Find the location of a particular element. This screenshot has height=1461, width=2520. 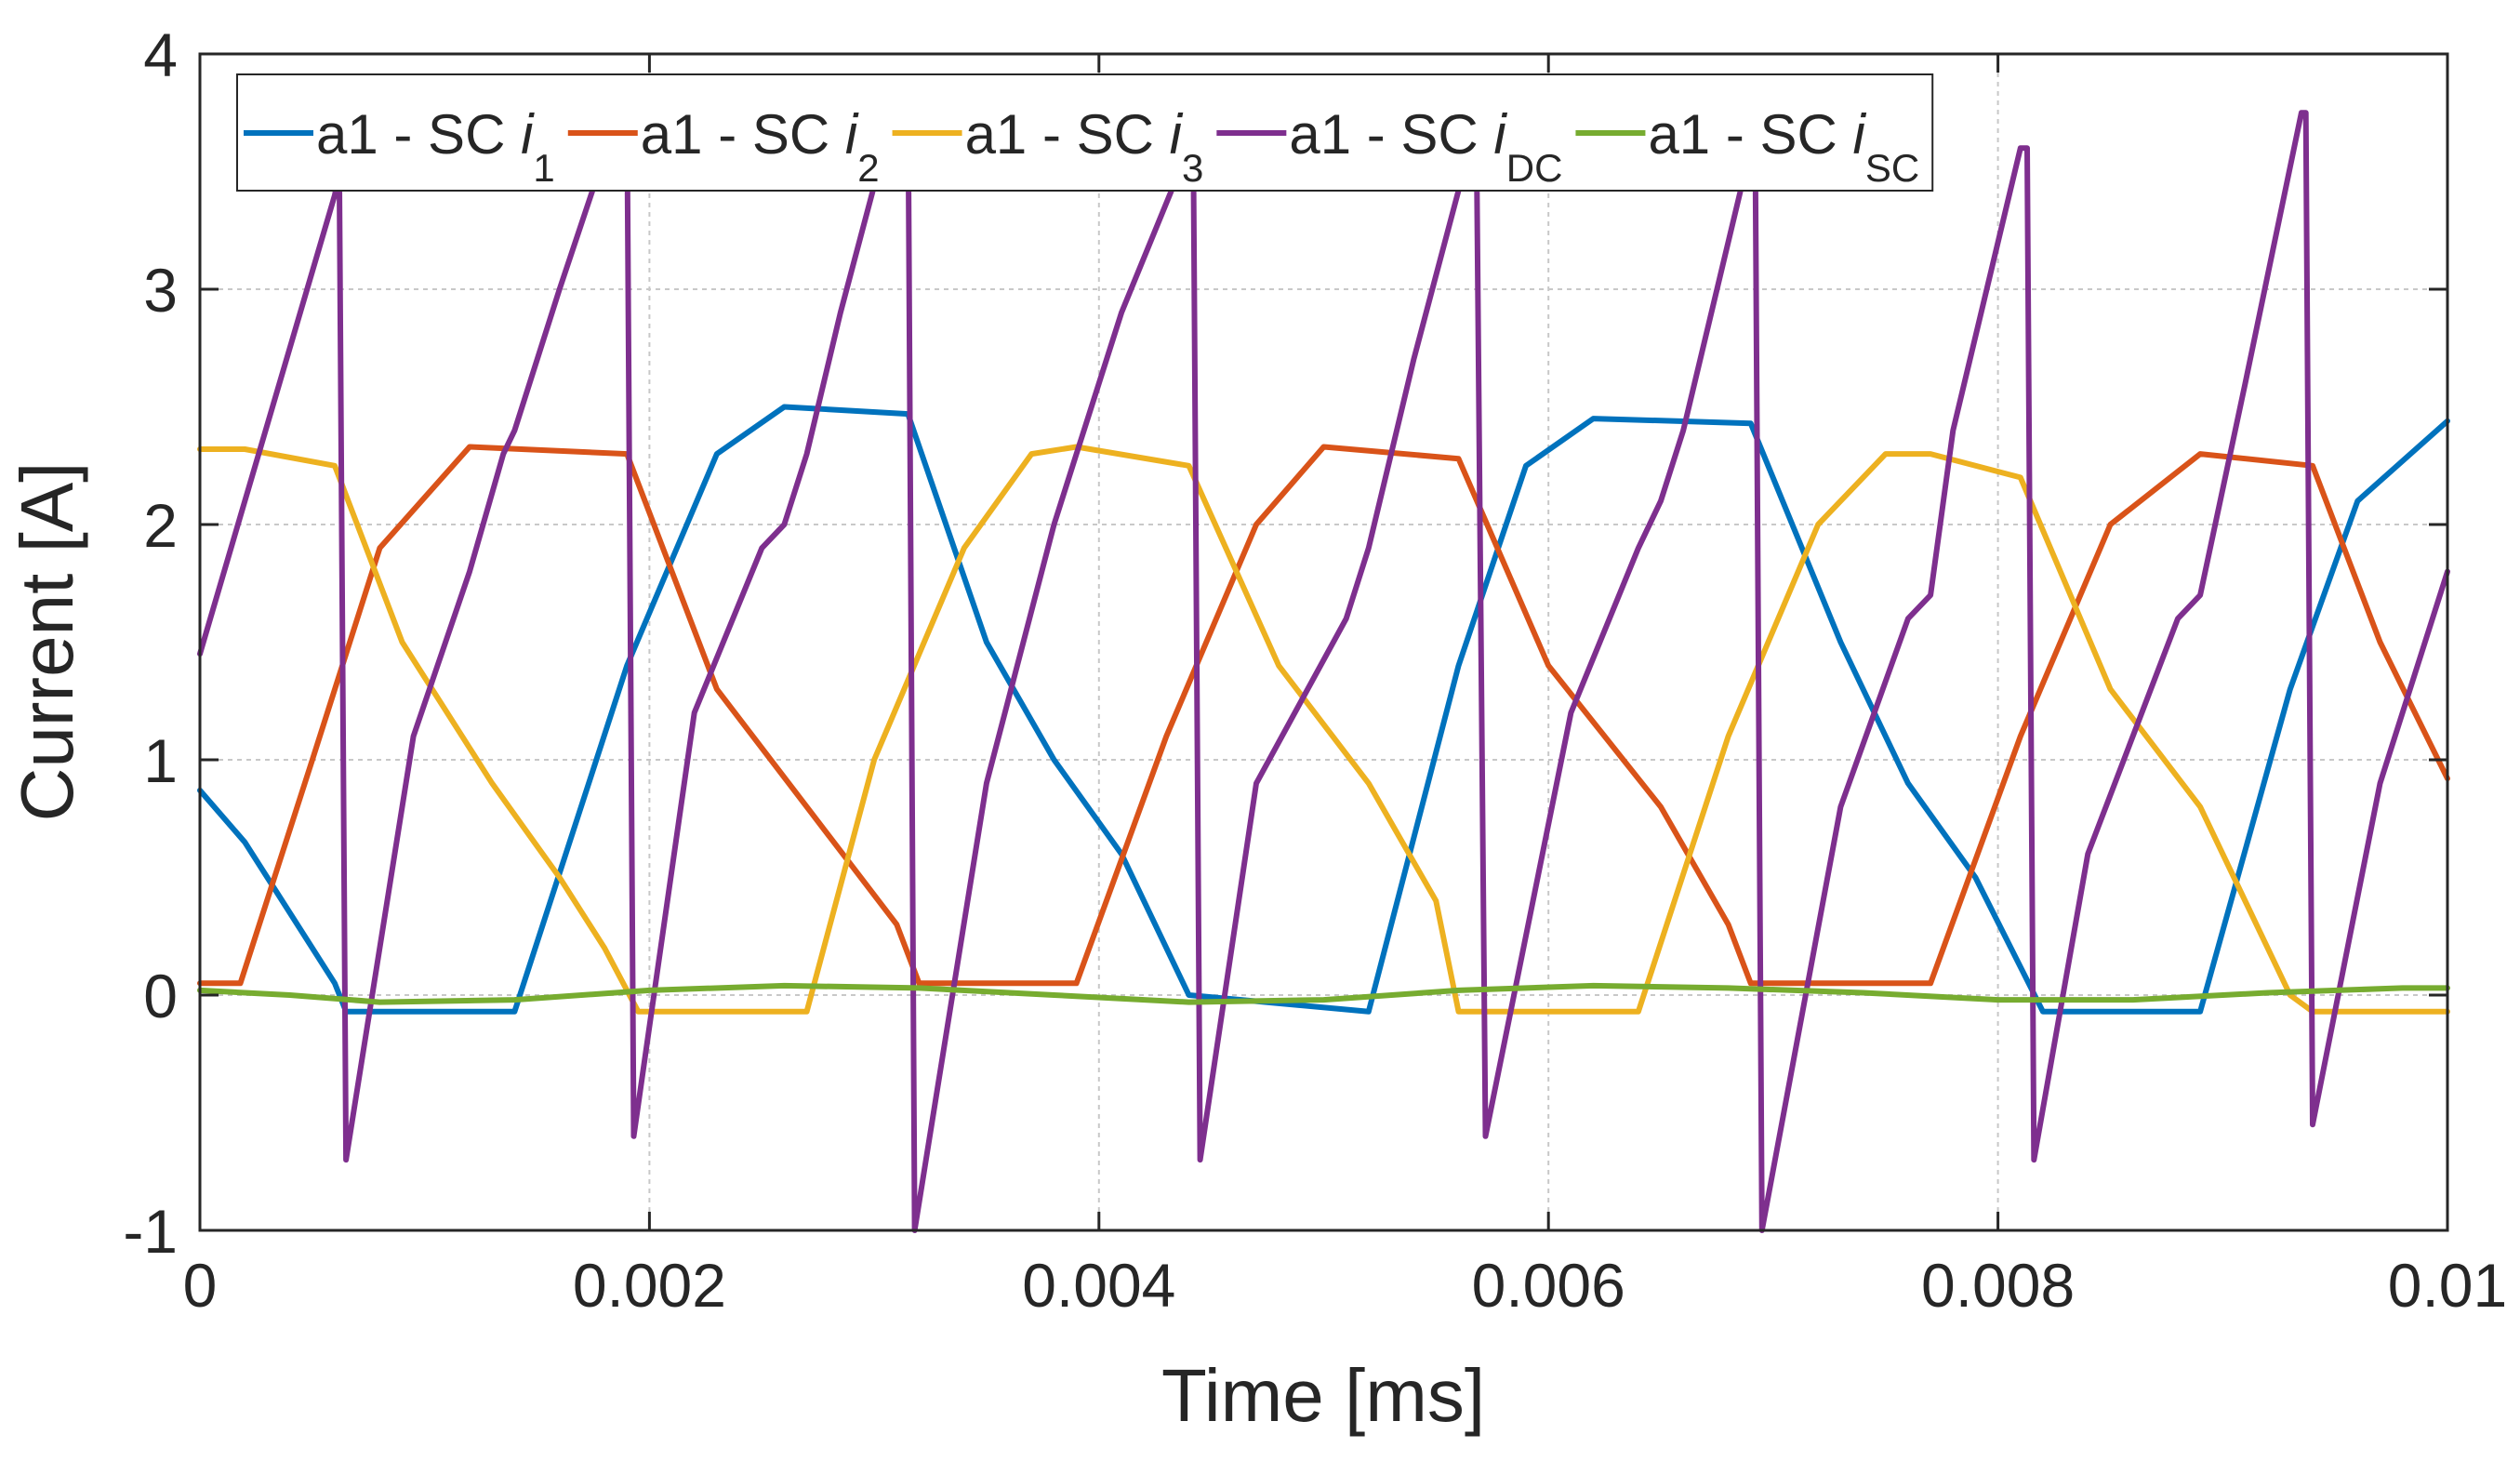

x-tick-label: 0.01 is located at coordinates (2447, 1285).